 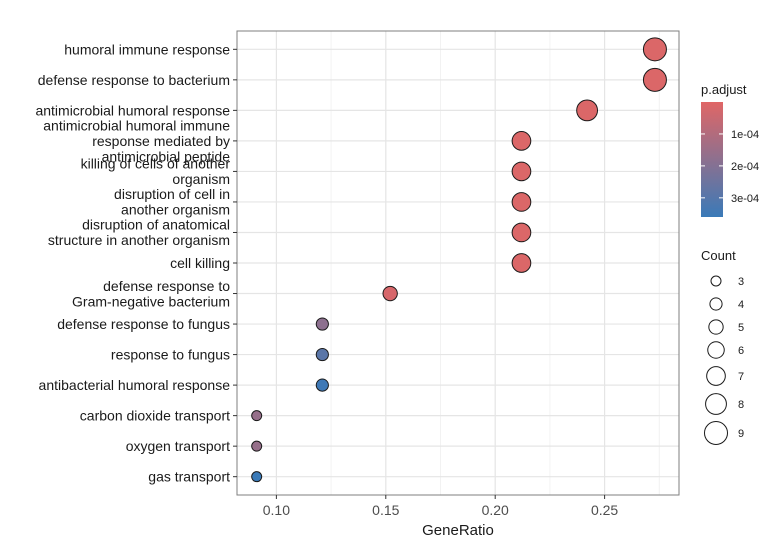 What do you see at coordinates (741, 282) in the screenshot?
I see `size-legend-label: 3` at bounding box center [741, 282].